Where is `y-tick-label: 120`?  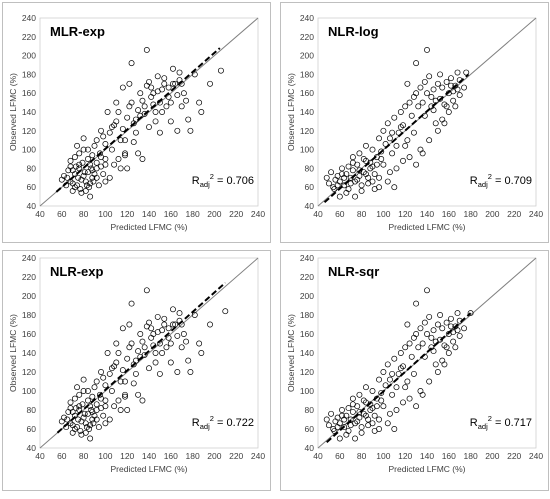
y-tick-label: 120 is located at coordinates (29, 372).